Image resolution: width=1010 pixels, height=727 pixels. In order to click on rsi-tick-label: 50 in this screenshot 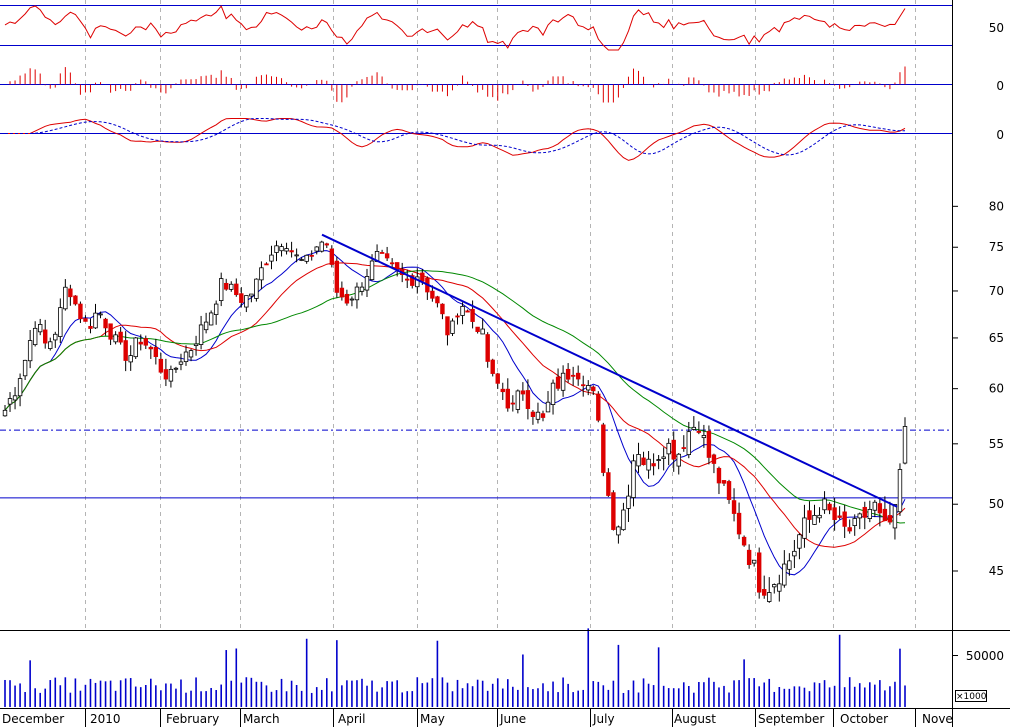, I will do `click(996, 28)`.